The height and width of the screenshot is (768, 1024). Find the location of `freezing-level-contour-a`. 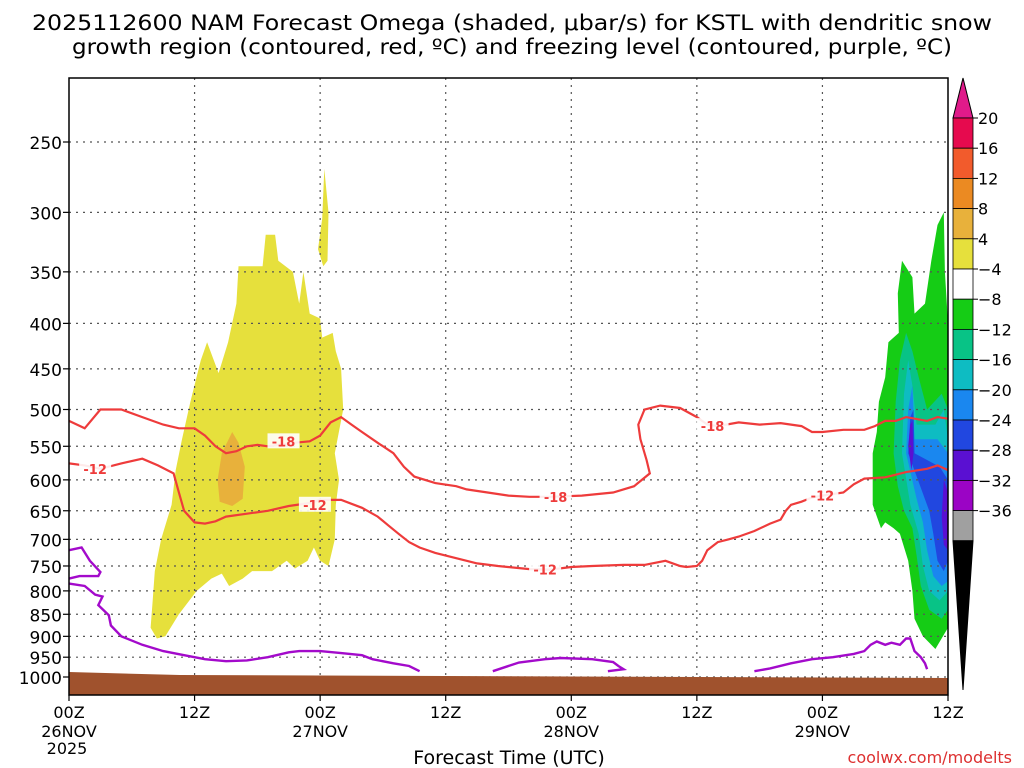

freezing-level-contour-a is located at coordinates (85, 563).